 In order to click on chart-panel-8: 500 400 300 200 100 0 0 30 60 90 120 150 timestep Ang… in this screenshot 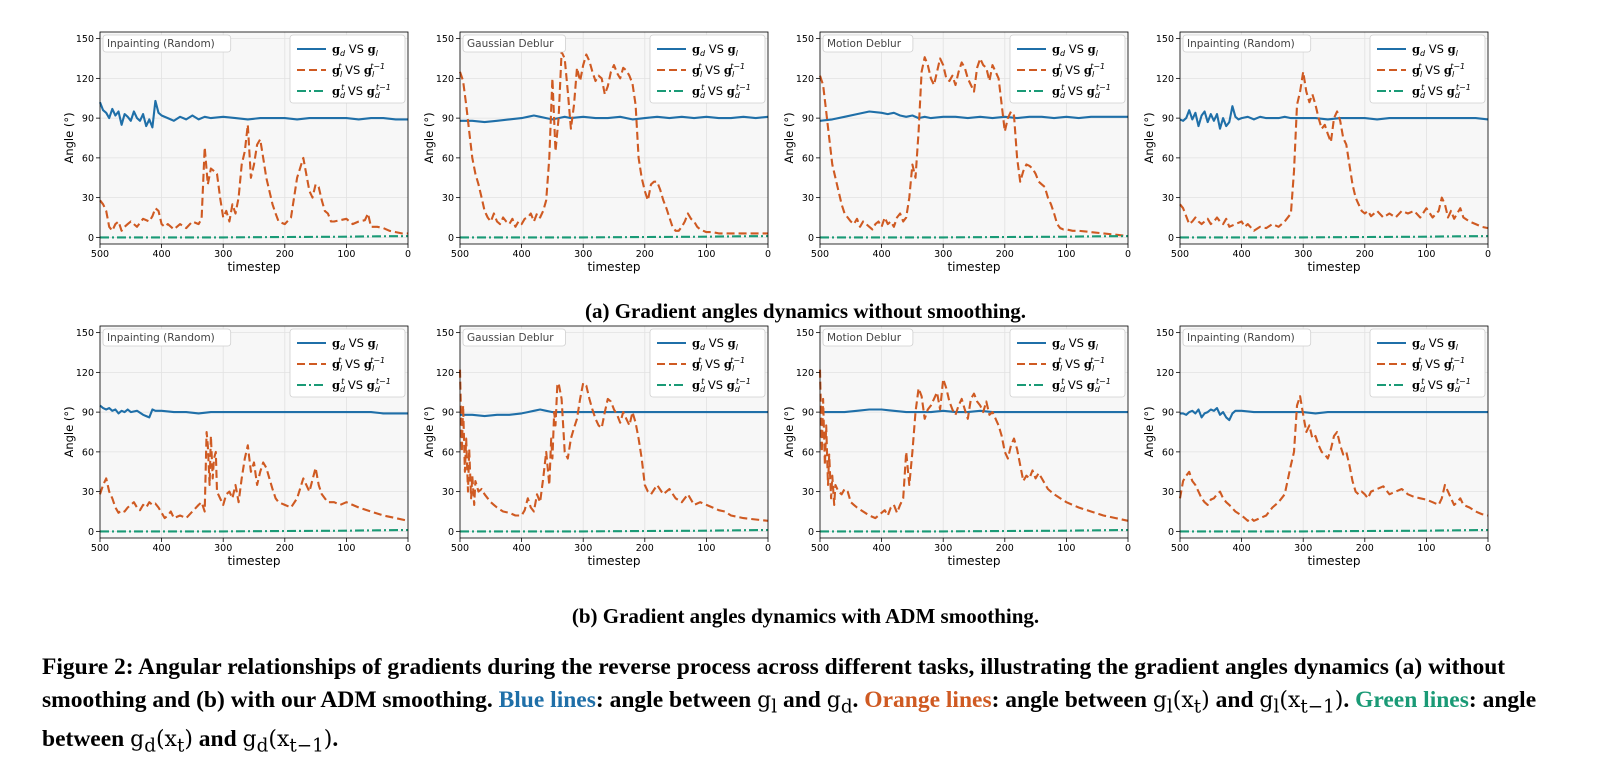, I will do `click(1316, 446)`.